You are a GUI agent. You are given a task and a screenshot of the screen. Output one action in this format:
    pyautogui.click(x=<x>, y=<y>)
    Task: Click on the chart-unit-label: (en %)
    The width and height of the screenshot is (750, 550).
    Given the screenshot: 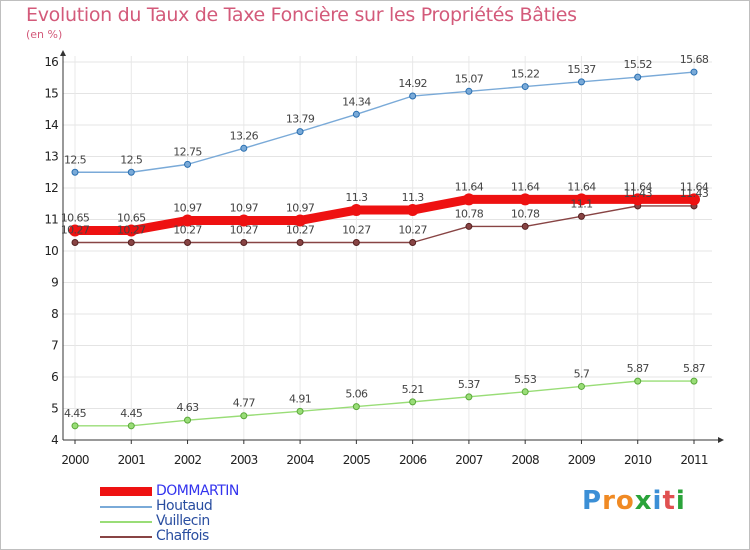 What is the action you would take?
    pyautogui.click(x=44, y=34)
    